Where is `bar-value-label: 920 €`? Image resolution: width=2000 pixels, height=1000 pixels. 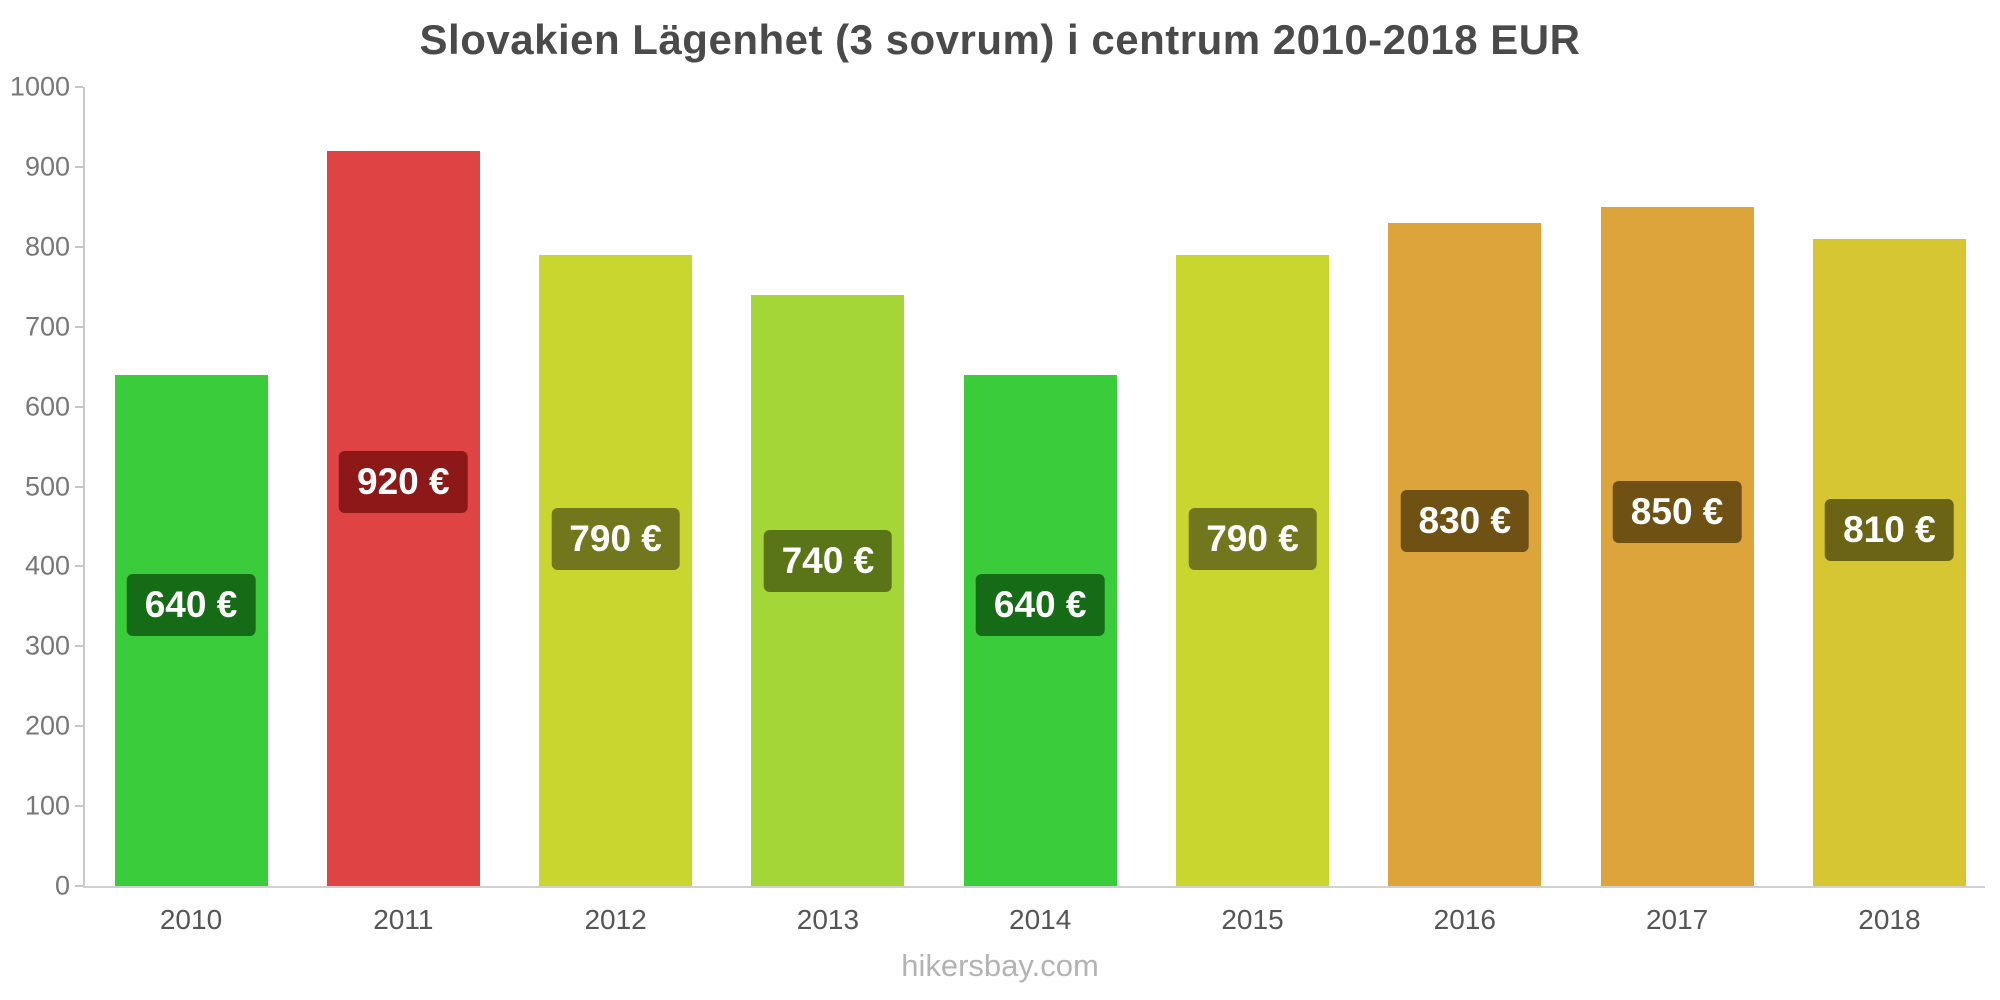 bar-value-label: 920 € is located at coordinates (403, 481).